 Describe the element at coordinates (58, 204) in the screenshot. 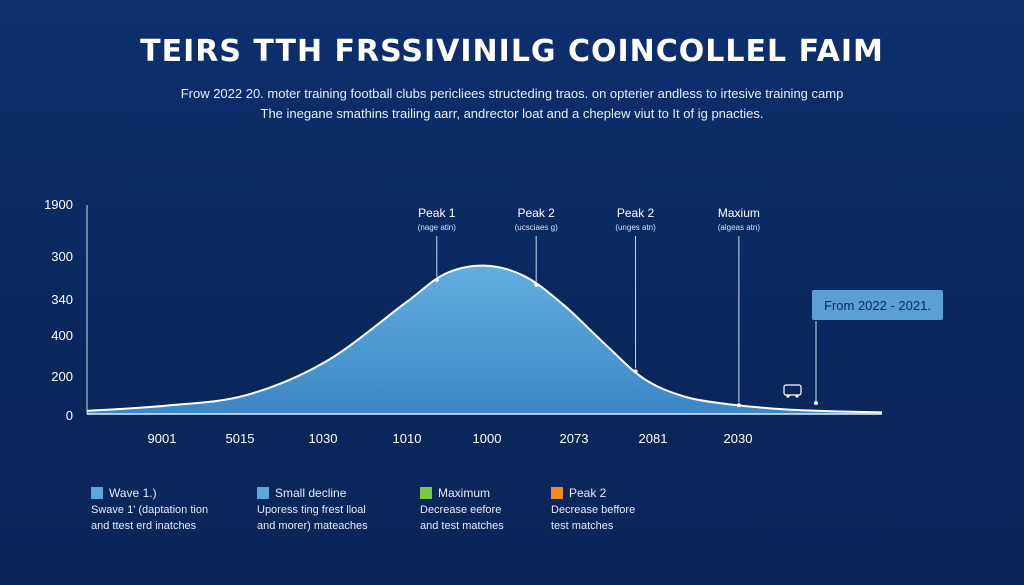

I see `y-tick-label: 1900` at that location.